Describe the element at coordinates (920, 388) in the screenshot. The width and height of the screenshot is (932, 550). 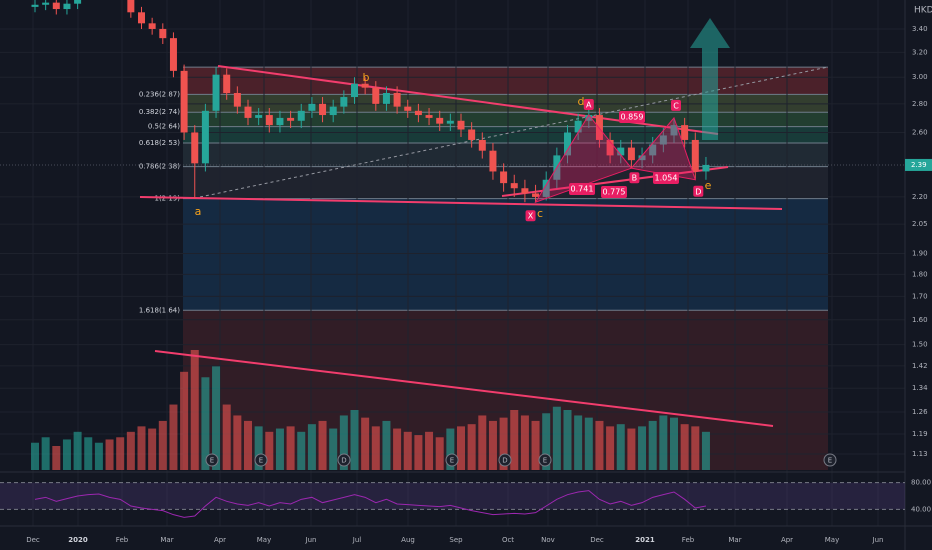
I see `y-tick-label: 1.34` at that location.